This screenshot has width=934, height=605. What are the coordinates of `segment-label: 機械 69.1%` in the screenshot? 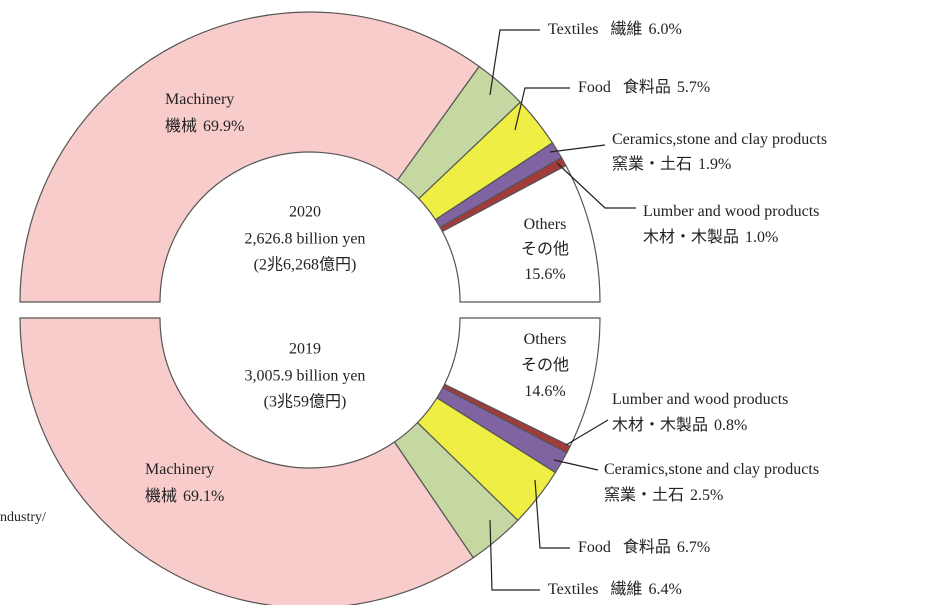 It's located at (184, 496).